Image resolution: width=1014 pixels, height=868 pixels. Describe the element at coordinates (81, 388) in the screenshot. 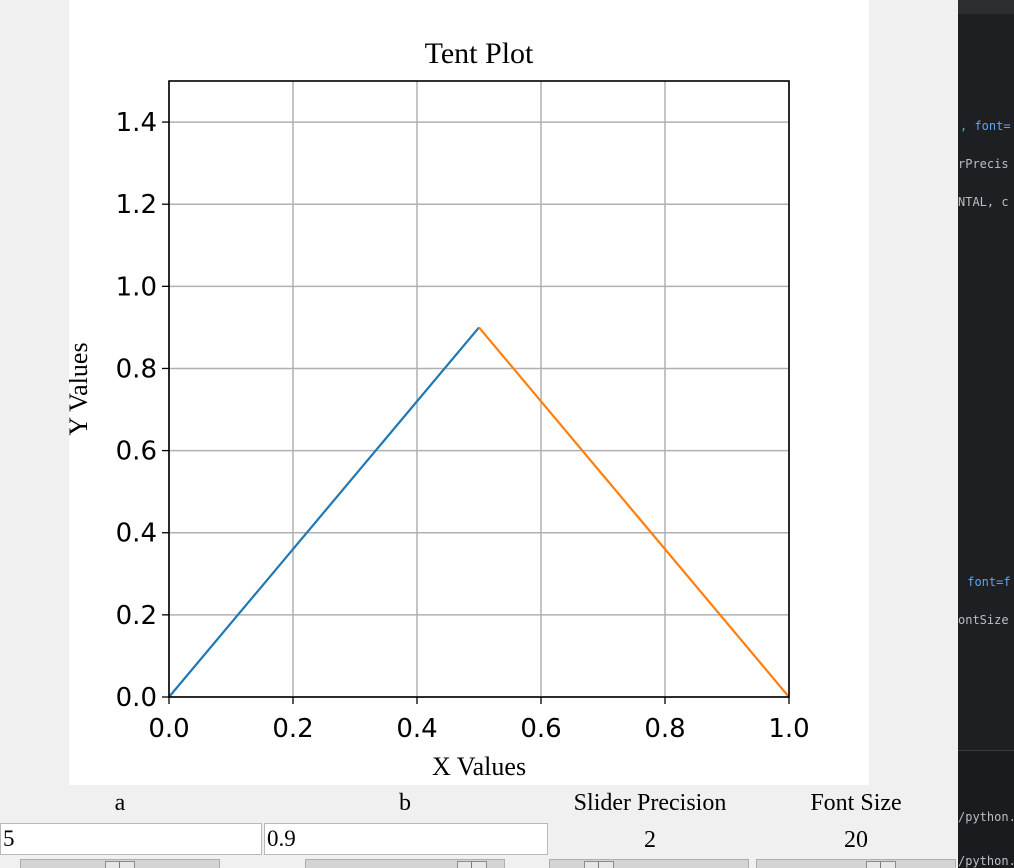

I see `y-axis-label: Y Values` at that location.